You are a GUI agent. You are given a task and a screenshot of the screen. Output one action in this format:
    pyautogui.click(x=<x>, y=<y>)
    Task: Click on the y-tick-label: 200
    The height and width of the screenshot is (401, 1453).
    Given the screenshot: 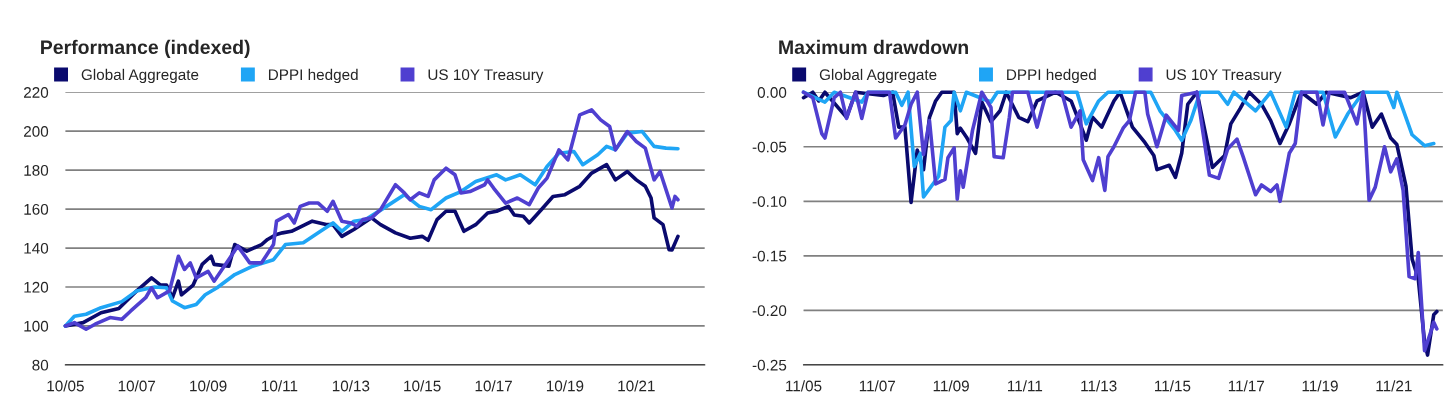 What is the action you would take?
    pyautogui.click(x=36, y=131)
    